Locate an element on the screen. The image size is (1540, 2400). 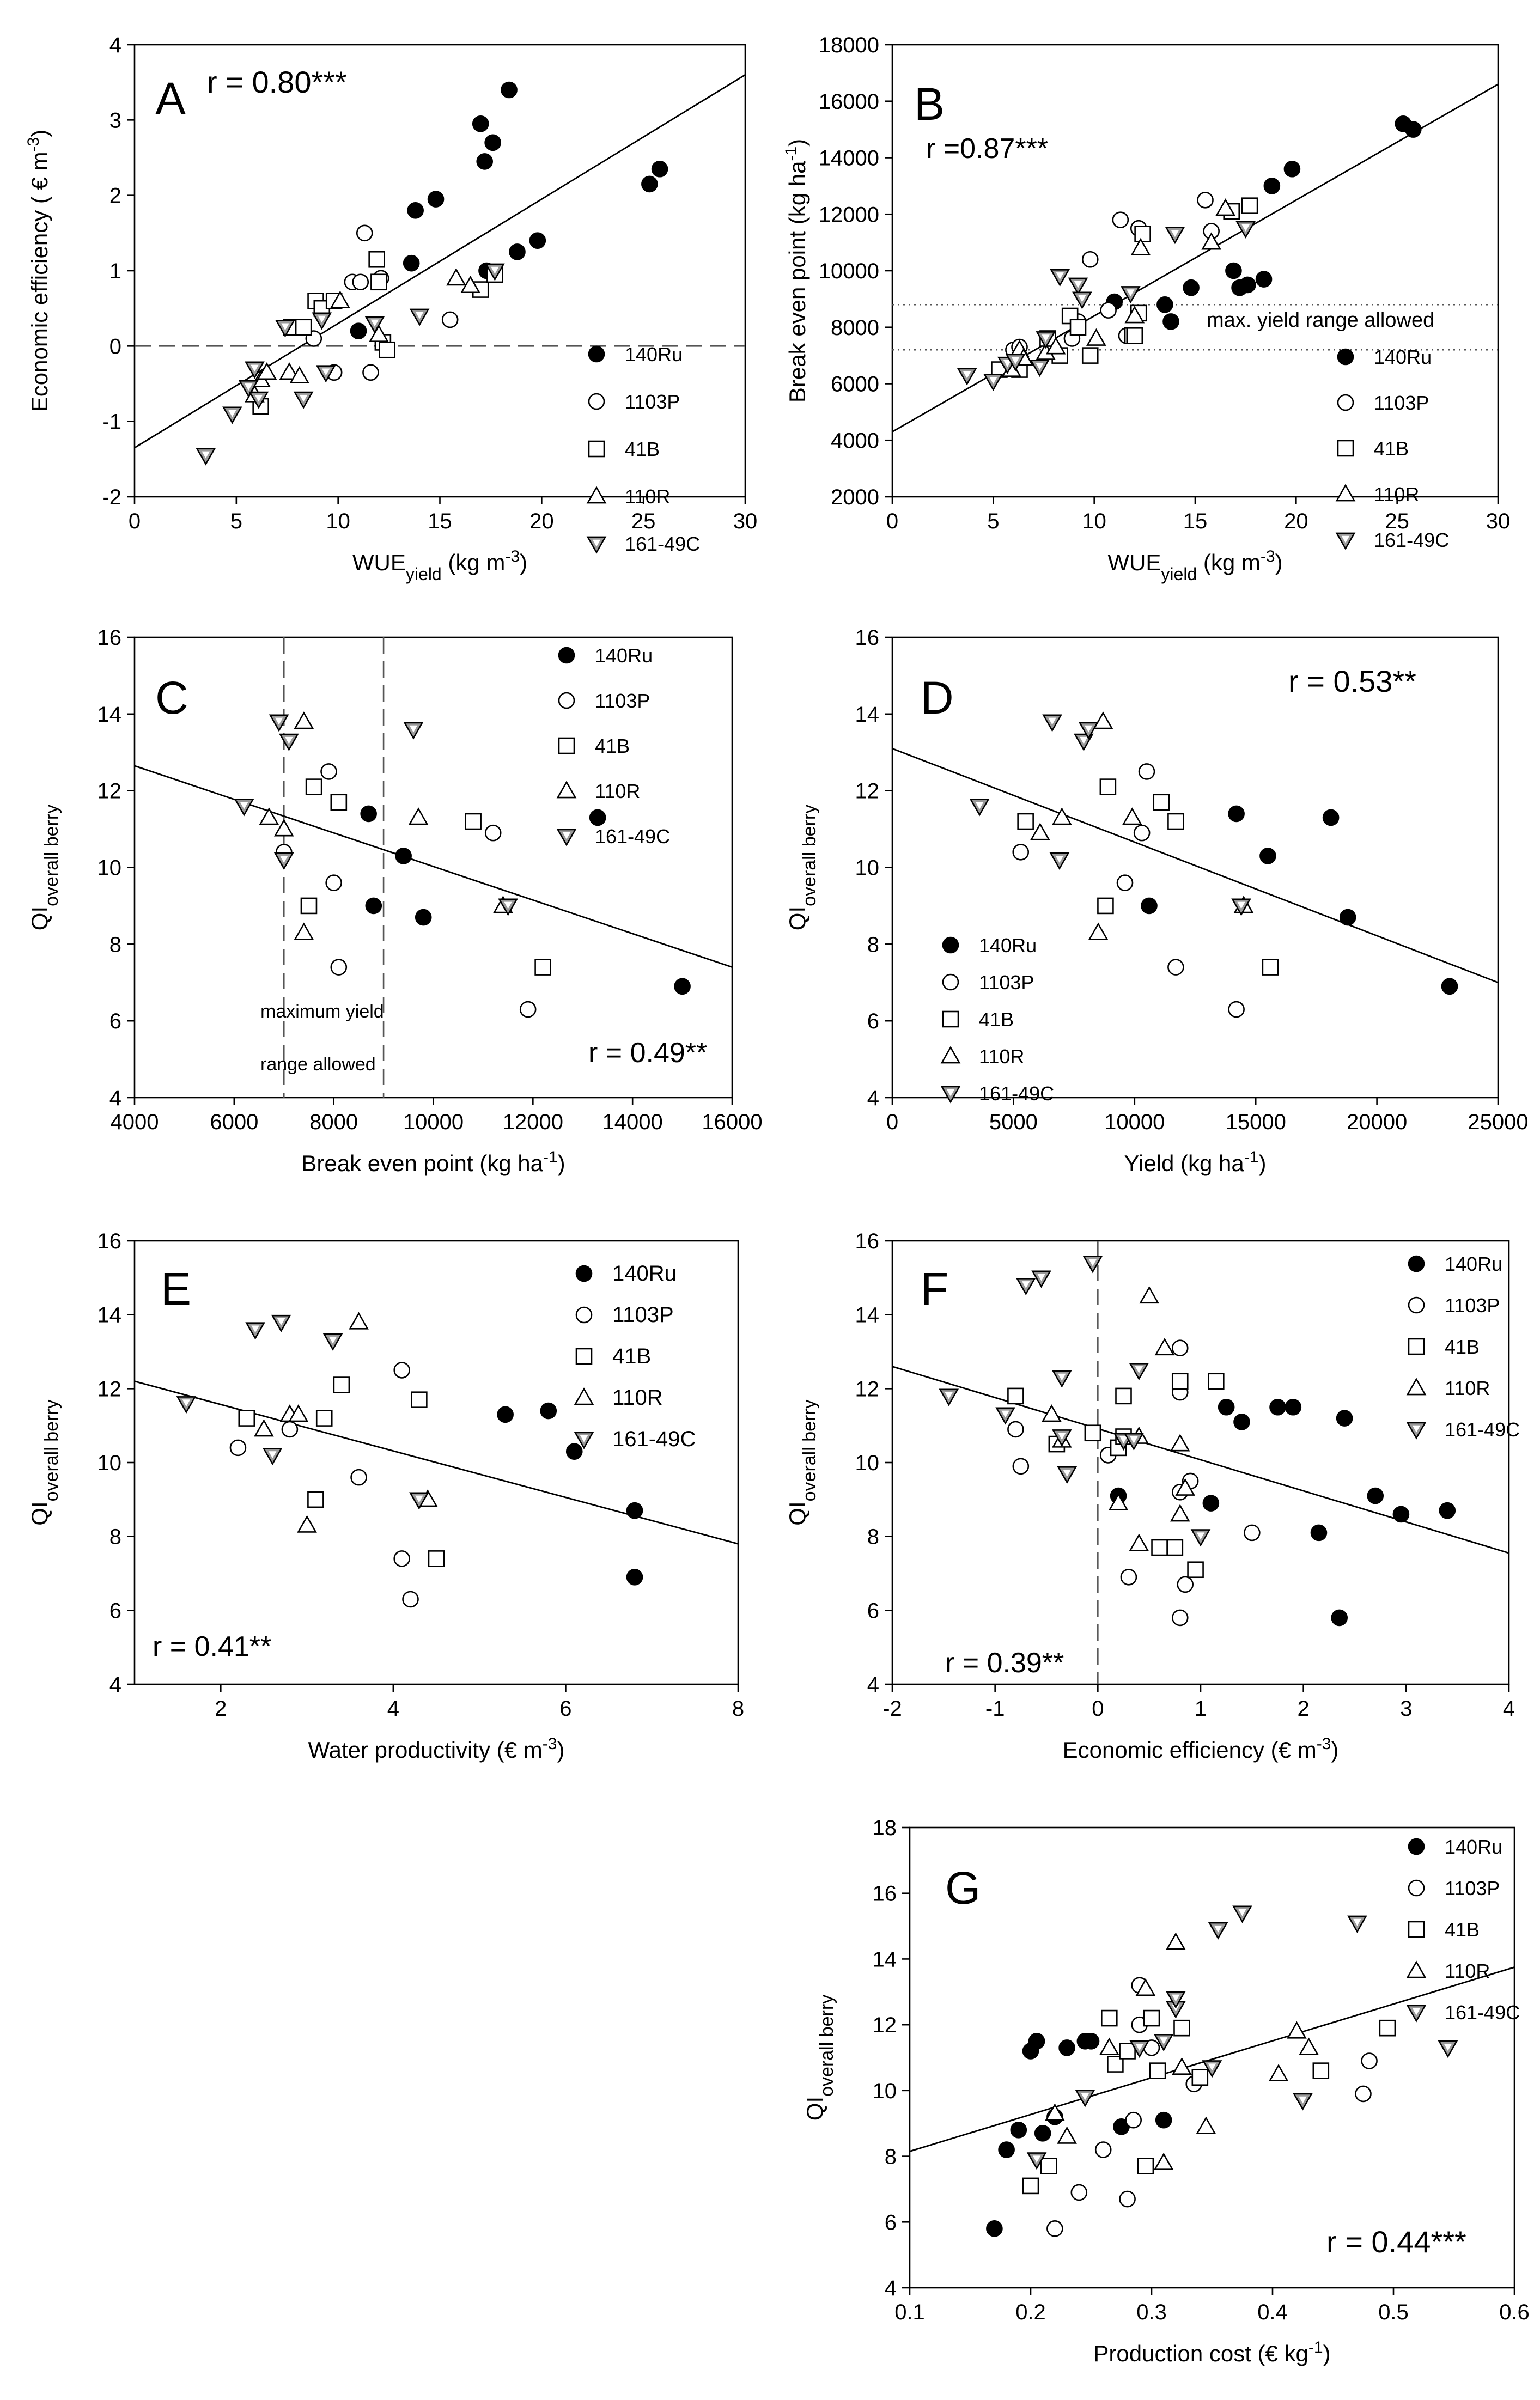
y-tick-label: 10 is located at coordinates (867, 1463).